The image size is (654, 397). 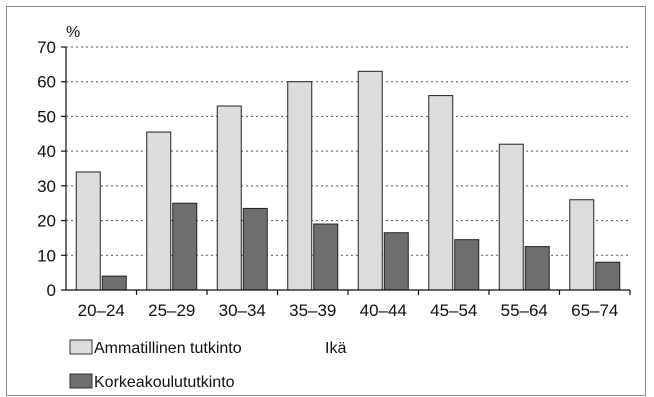 What do you see at coordinates (46, 221) in the screenshot?
I see `y-tick-label: 20` at bounding box center [46, 221].